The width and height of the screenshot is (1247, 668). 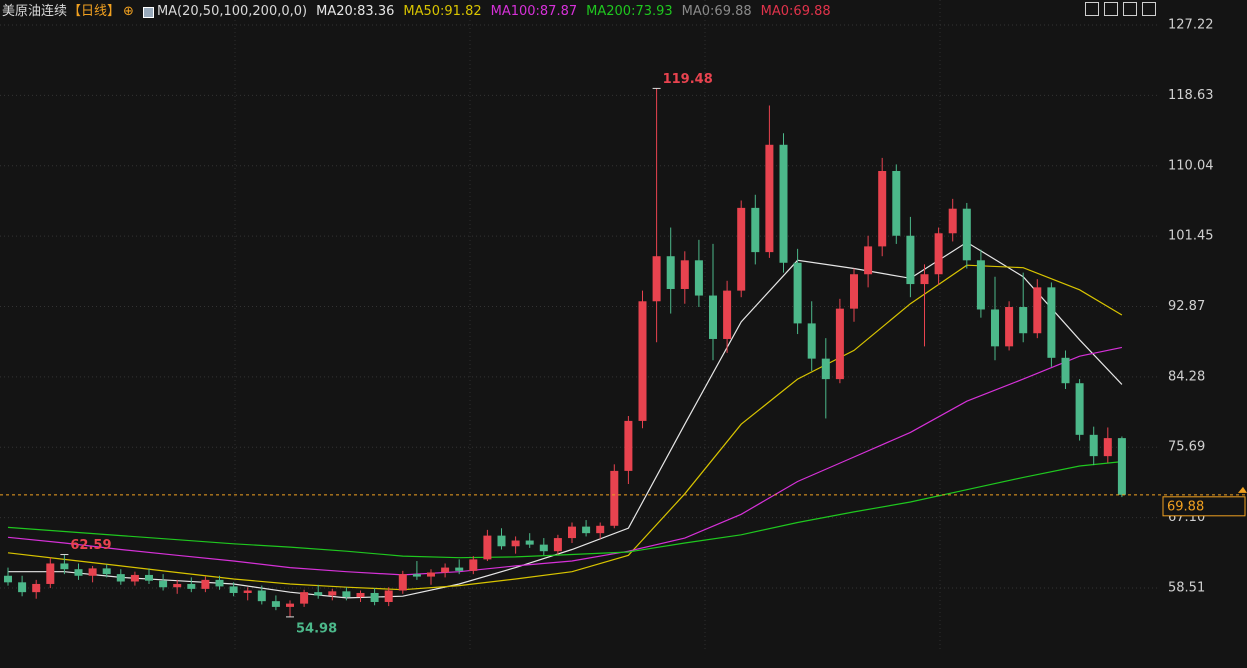 I want to click on ma-line, so click(x=564, y=510).